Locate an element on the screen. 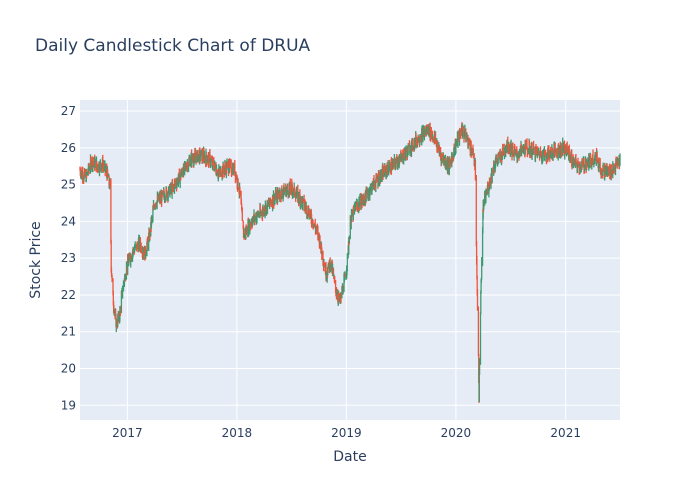  x-axis-title: Date is located at coordinates (349, 457).